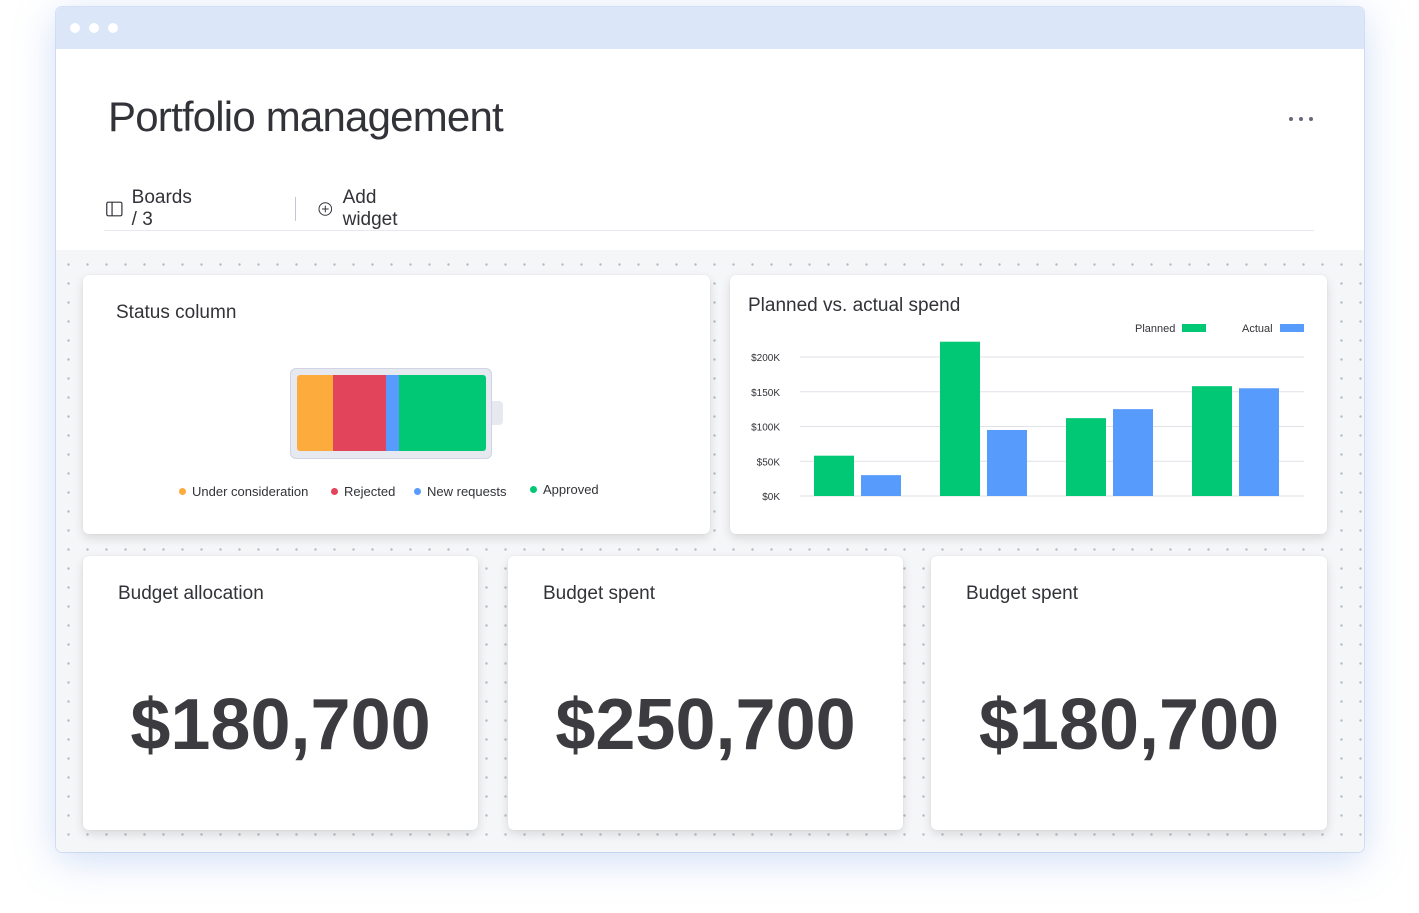 The width and height of the screenshot is (1419, 913). I want to click on legend-label: Approved, so click(571, 489).